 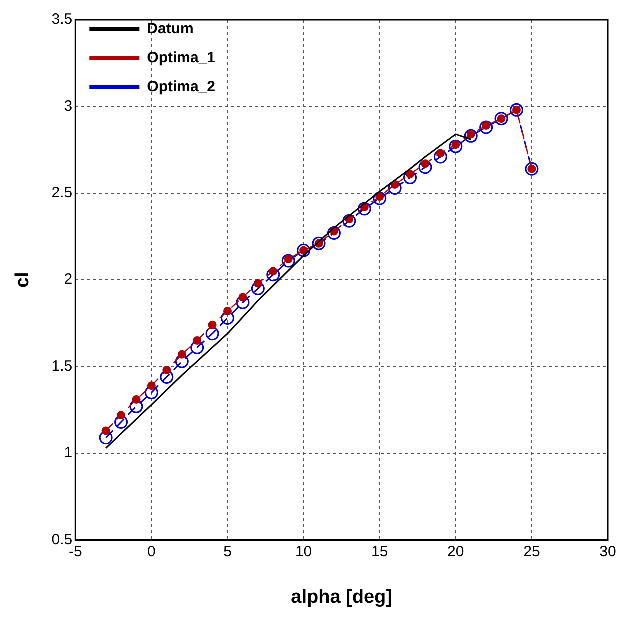 I want to click on y-tick-label: 2, so click(x=68, y=279).